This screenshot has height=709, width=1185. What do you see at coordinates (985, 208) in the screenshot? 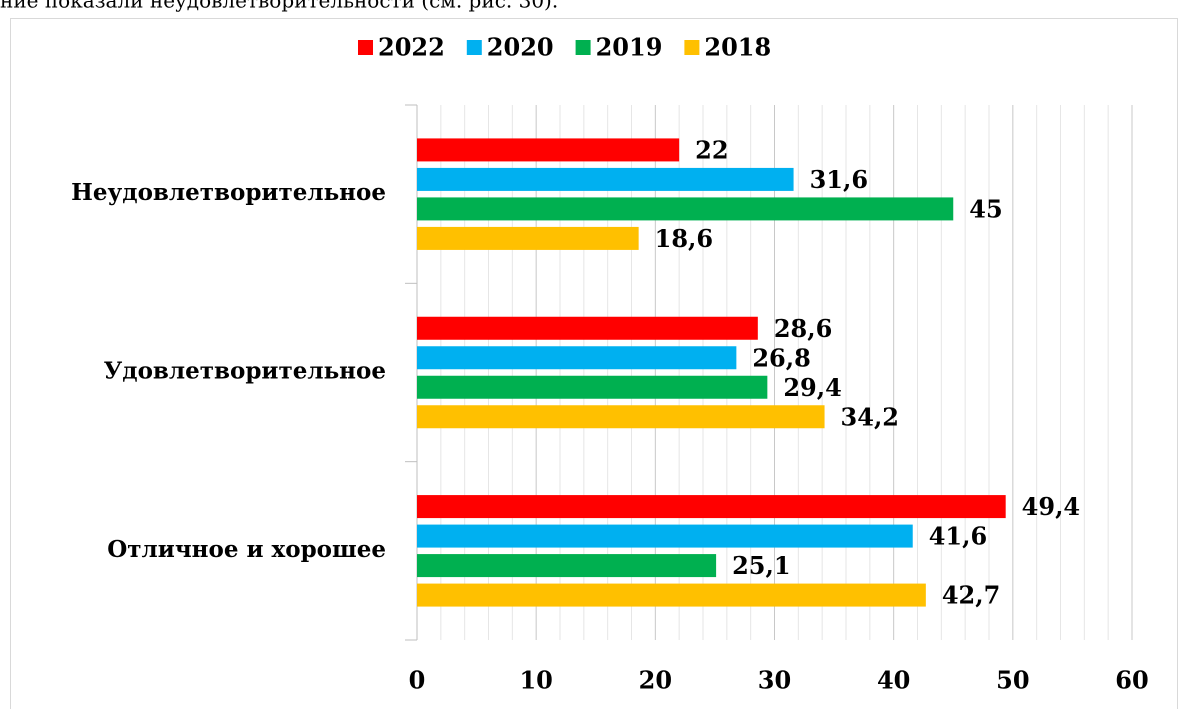
I see `data-label: 45` at bounding box center [985, 208].